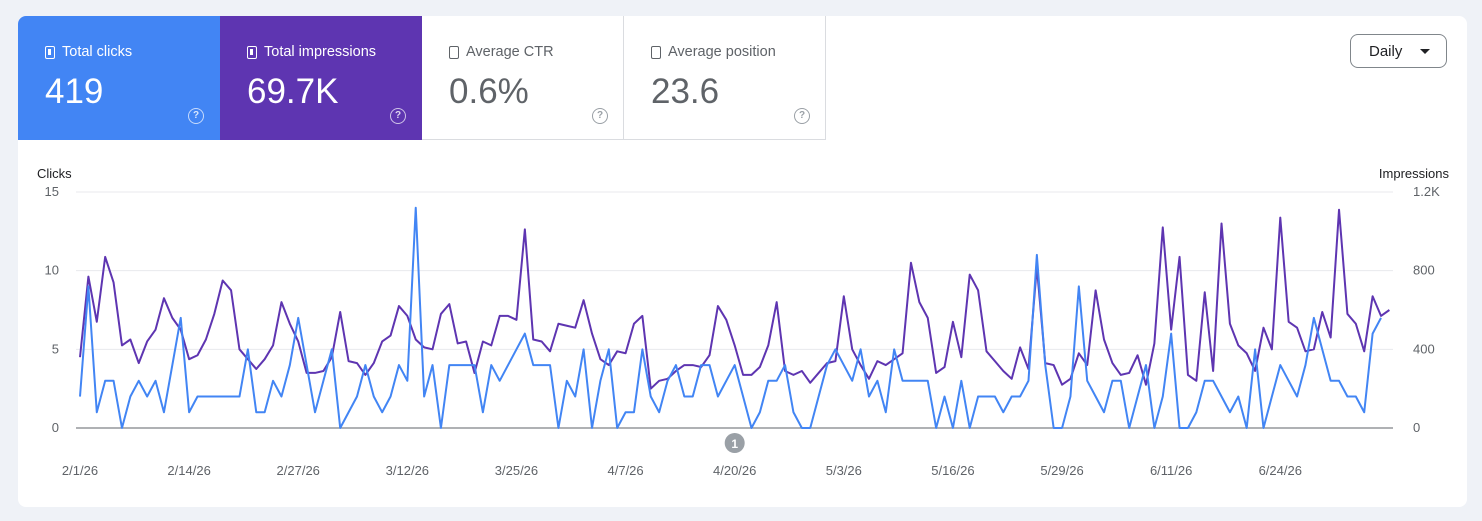  I want to click on left-tick-label: 5, so click(55, 348).